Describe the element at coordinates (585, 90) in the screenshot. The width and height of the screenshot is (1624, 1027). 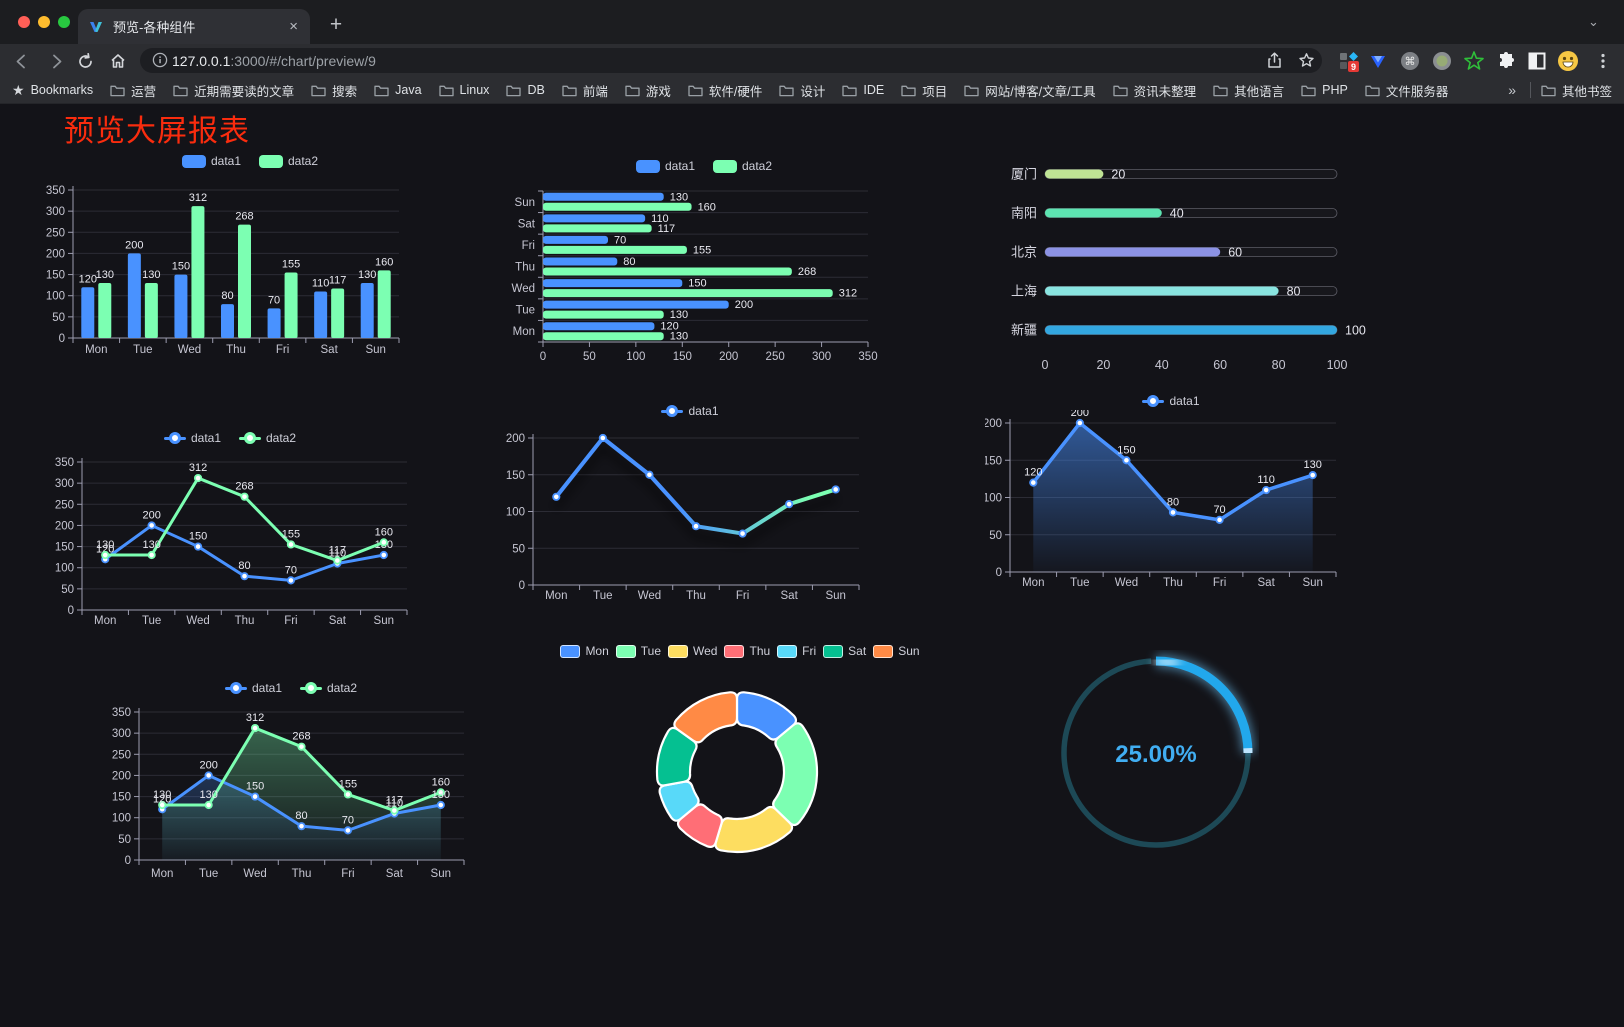
I see `bookmark-folder: 前端` at that location.